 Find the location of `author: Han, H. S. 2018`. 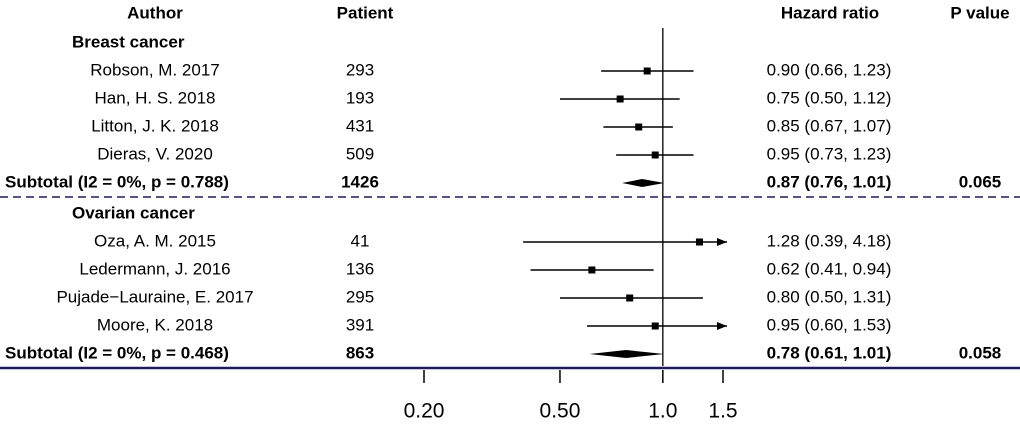

author: Han, H. S. 2018 is located at coordinates (155, 97).